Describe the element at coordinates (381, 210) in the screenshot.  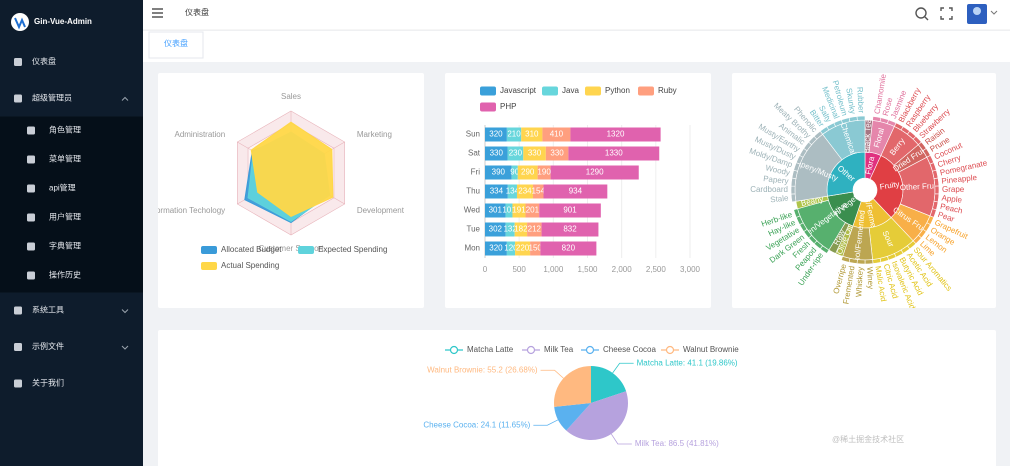
I see `radar-indicator: Development` at that location.